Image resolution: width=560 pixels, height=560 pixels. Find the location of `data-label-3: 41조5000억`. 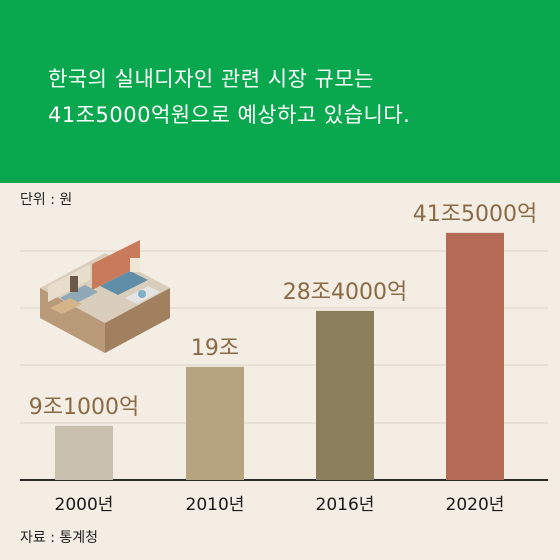

data-label-3: 41조5000억 is located at coordinates (475, 214).